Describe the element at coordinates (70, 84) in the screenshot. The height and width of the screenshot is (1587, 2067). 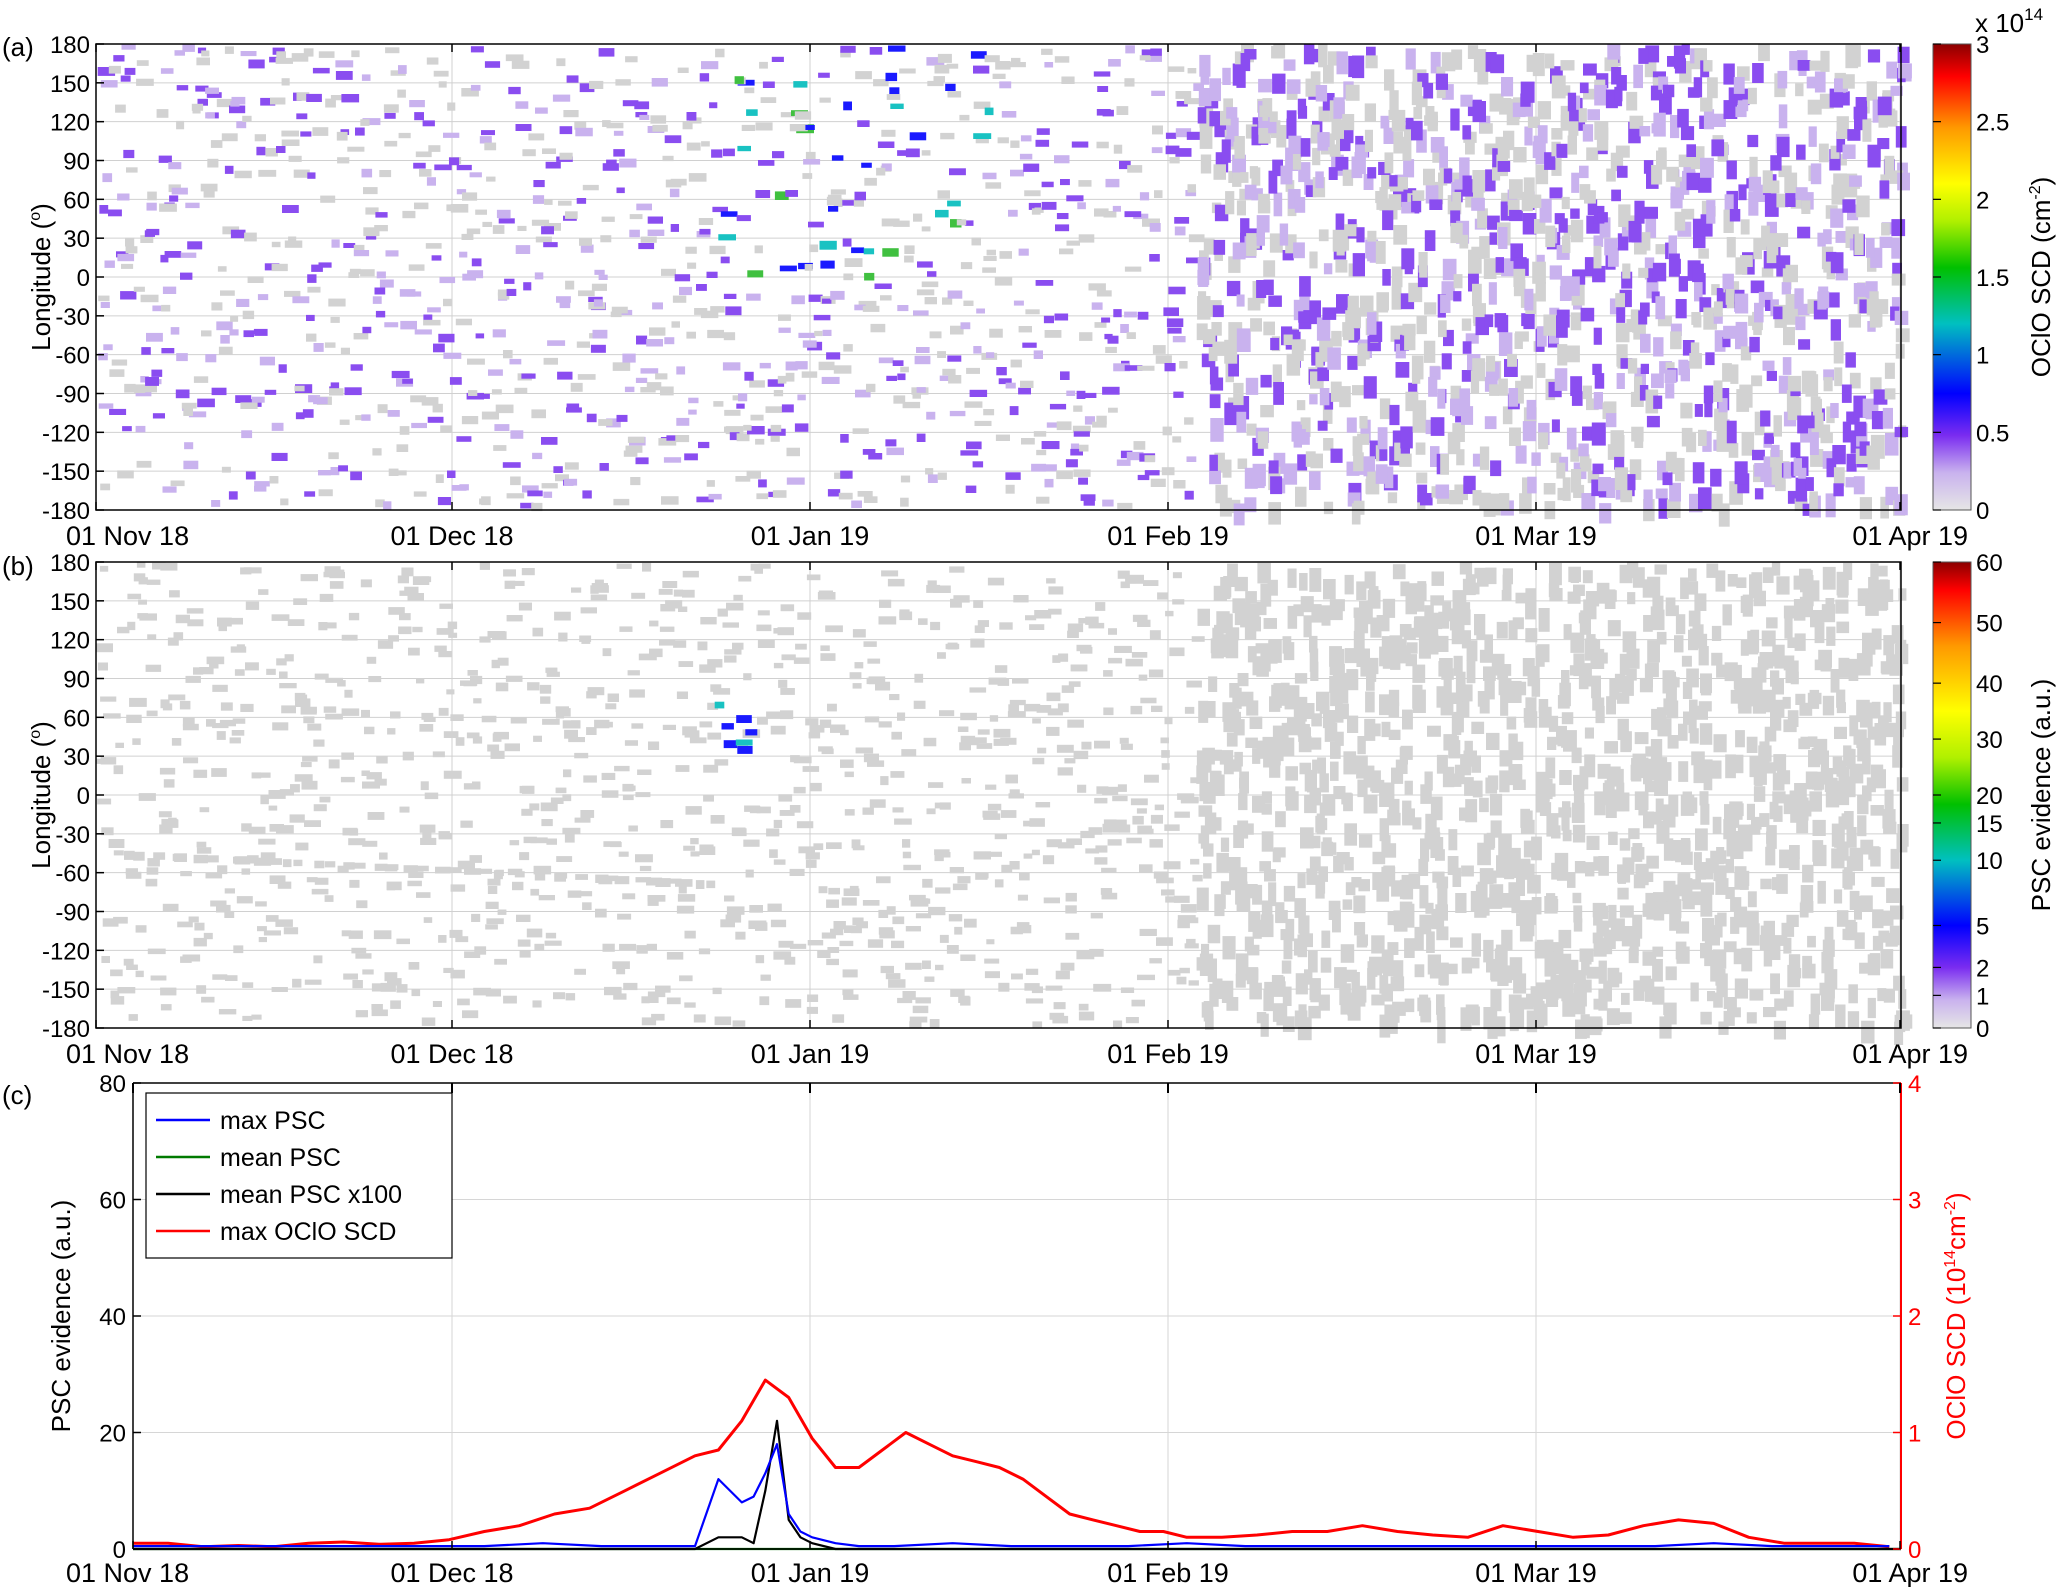
I see `y-tick-label: 150` at that location.